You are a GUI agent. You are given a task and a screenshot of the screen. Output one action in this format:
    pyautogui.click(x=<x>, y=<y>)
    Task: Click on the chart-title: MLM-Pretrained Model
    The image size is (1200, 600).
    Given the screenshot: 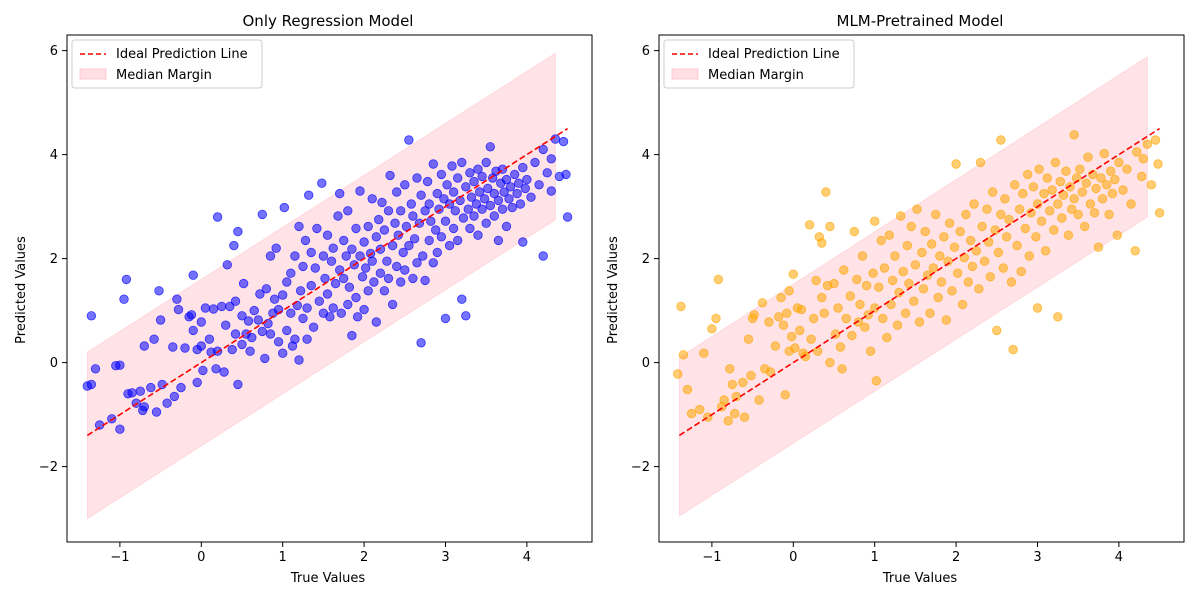 What is the action you would take?
    pyautogui.click(x=920, y=21)
    